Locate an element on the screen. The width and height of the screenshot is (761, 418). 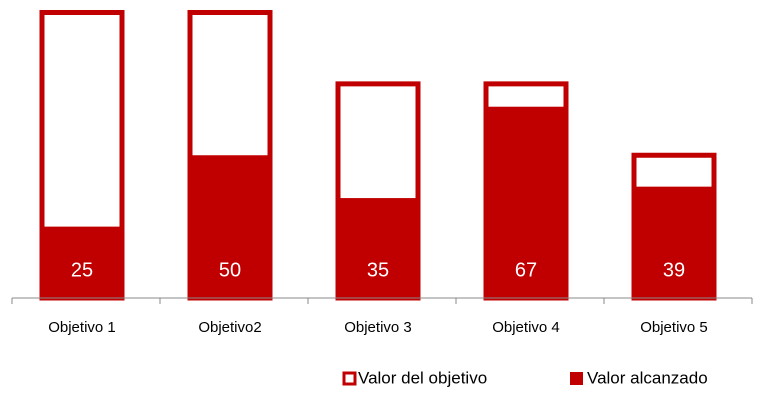
data-label: 67 is located at coordinates (526, 270).